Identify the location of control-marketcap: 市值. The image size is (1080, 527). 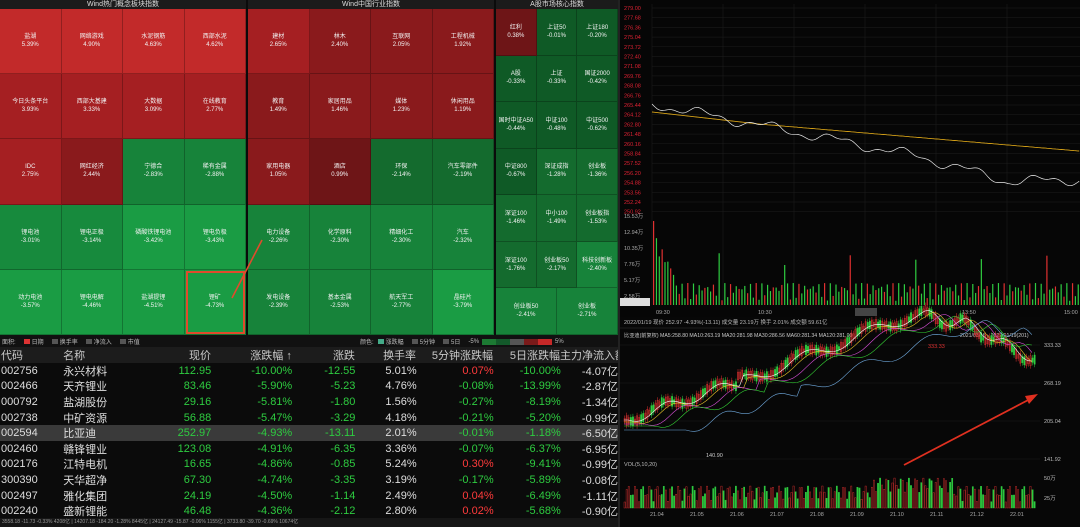
(129, 341).